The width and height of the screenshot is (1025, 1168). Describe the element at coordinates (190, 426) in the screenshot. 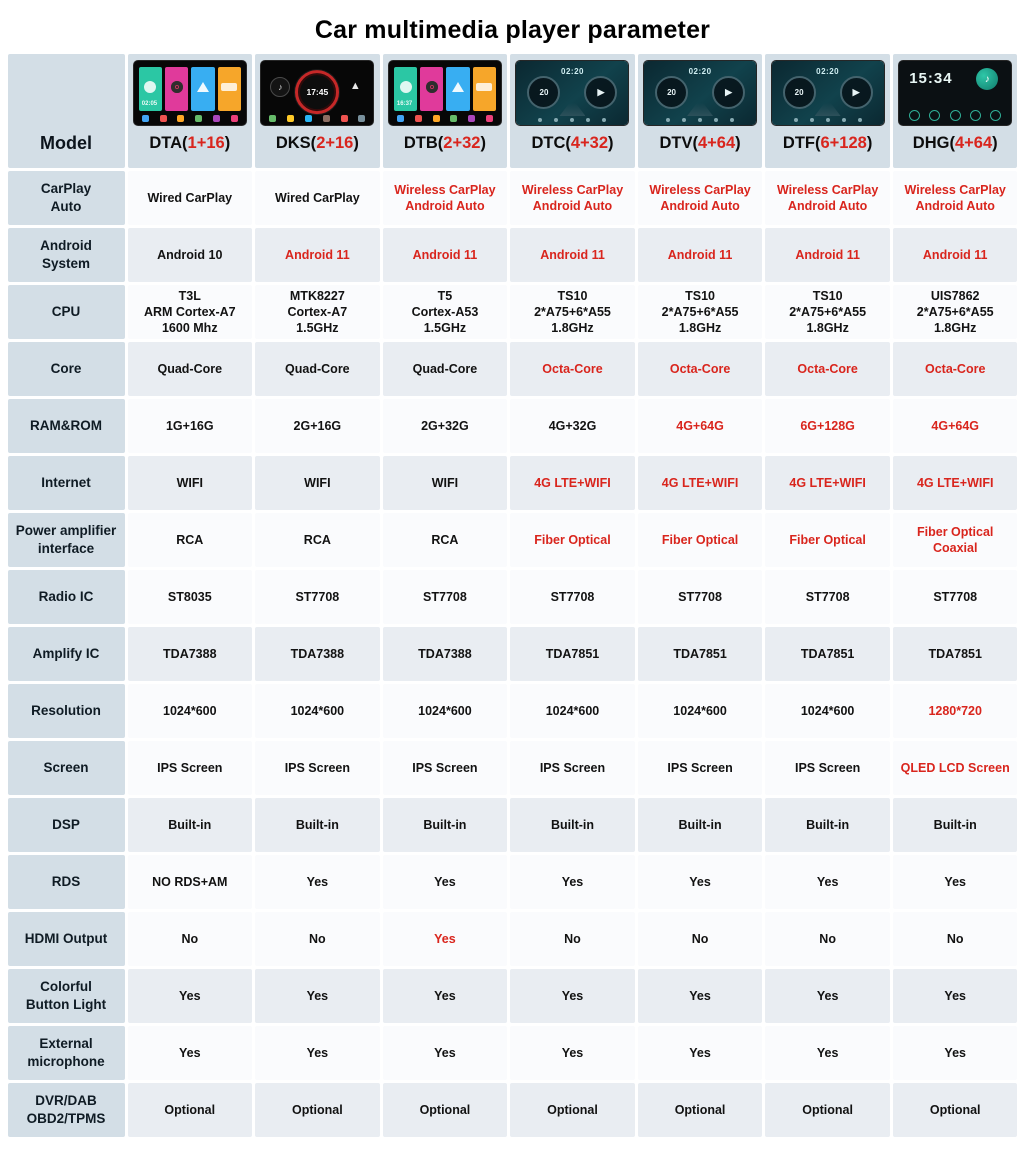

I see `spec-cell: 1G+16G` at that location.